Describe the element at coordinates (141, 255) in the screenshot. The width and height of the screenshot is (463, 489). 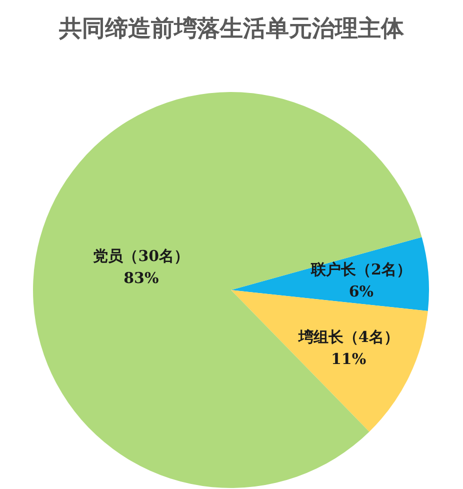
I see `slice-label: 党员（30名）` at that location.